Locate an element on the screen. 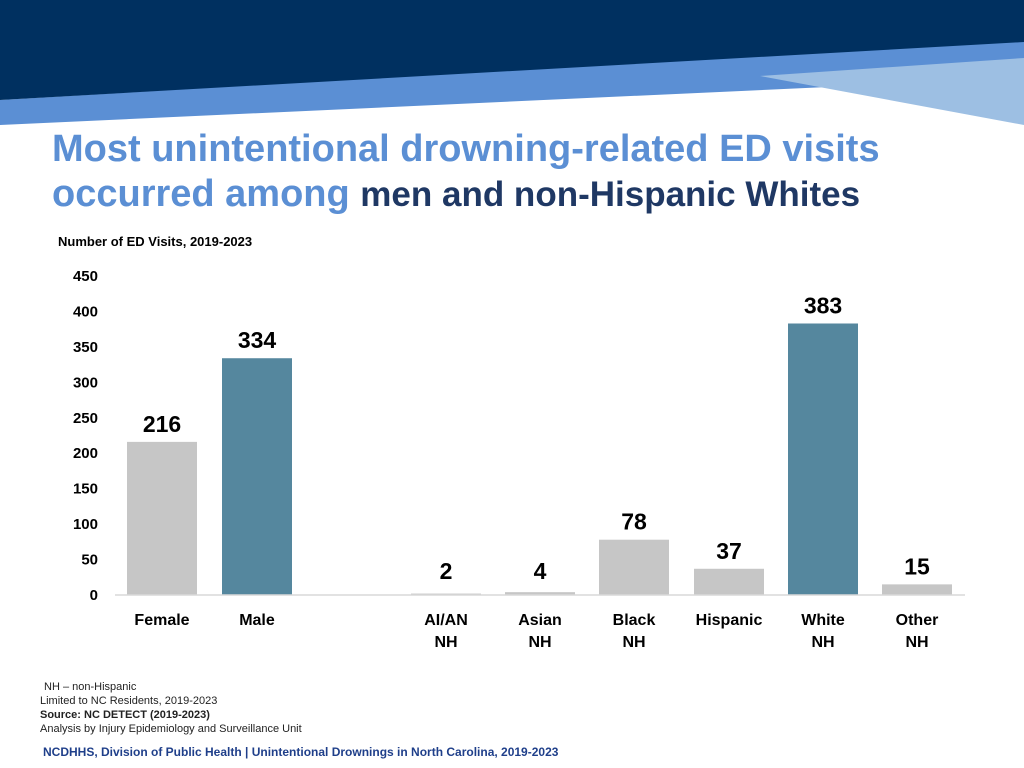 Image resolution: width=1024 pixels, height=768 pixels. note-limited: Limited to NC Residents, 2019-2023 is located at coordinates (129, 701).